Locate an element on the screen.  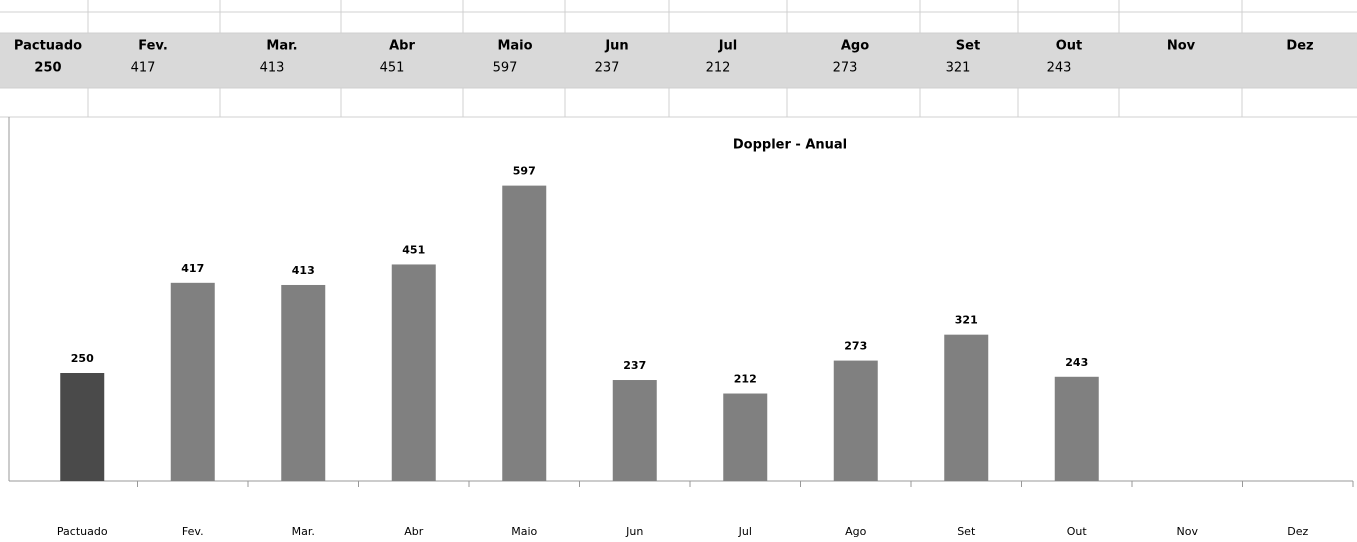
header-cell: Abr is located at coordinates (402, 46).